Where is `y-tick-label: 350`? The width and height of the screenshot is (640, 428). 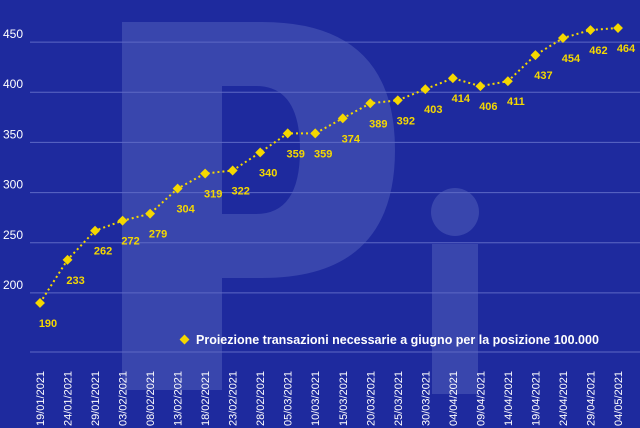 y-tick-label: 350 is located at coordinates (13, 134).